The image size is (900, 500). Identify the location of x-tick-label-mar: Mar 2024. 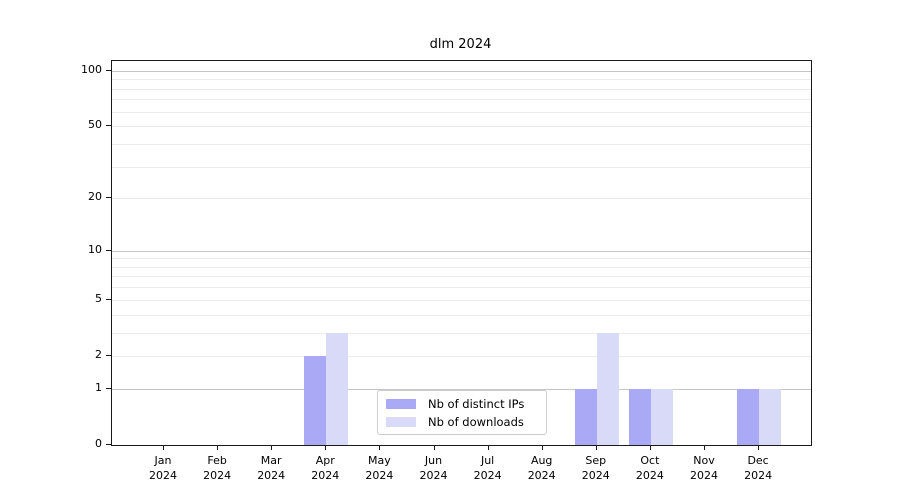
(271, 468).